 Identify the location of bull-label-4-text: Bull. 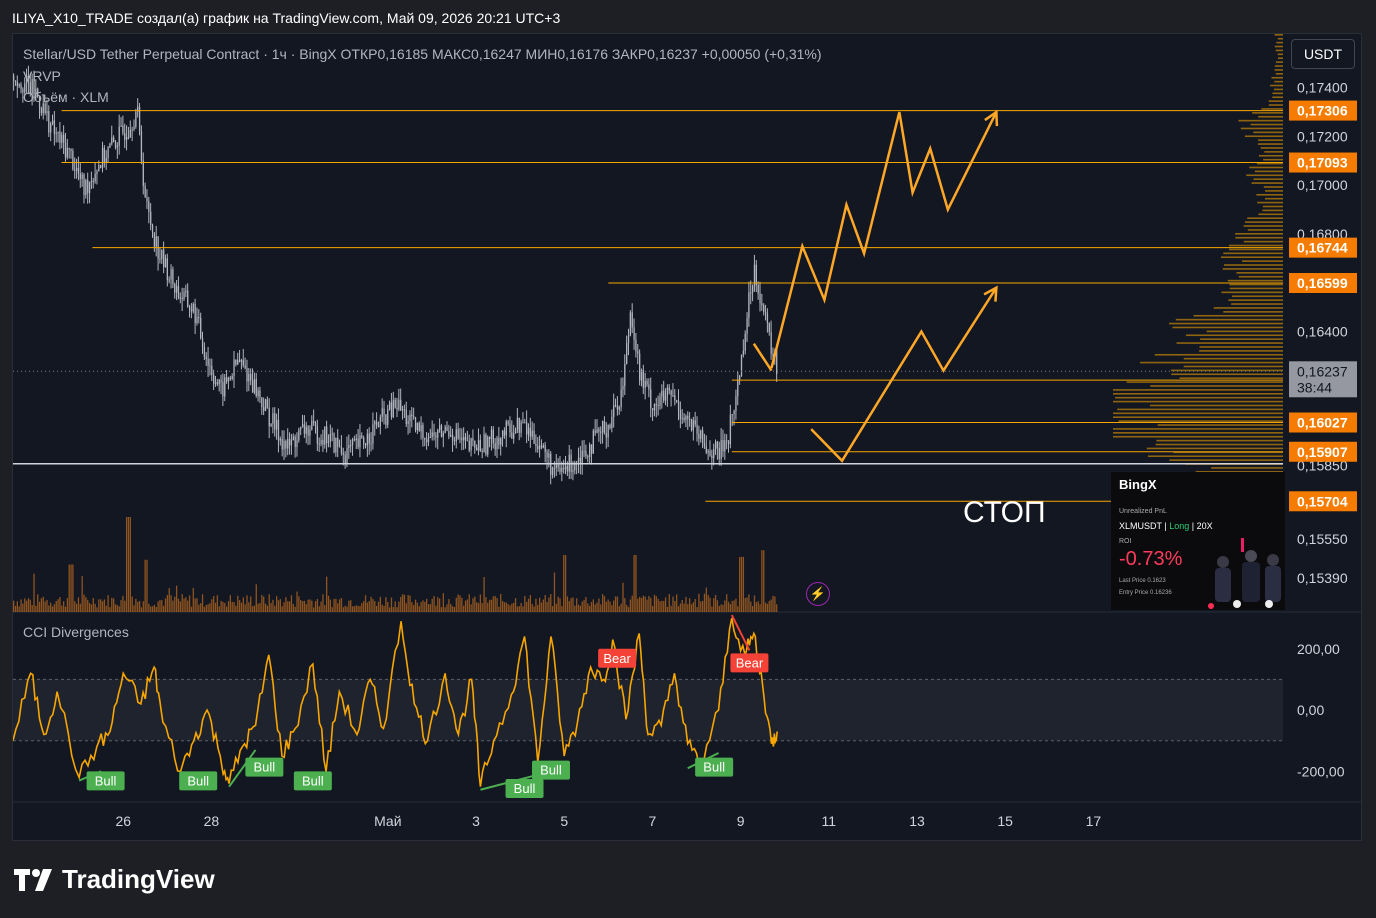
(525, 788).